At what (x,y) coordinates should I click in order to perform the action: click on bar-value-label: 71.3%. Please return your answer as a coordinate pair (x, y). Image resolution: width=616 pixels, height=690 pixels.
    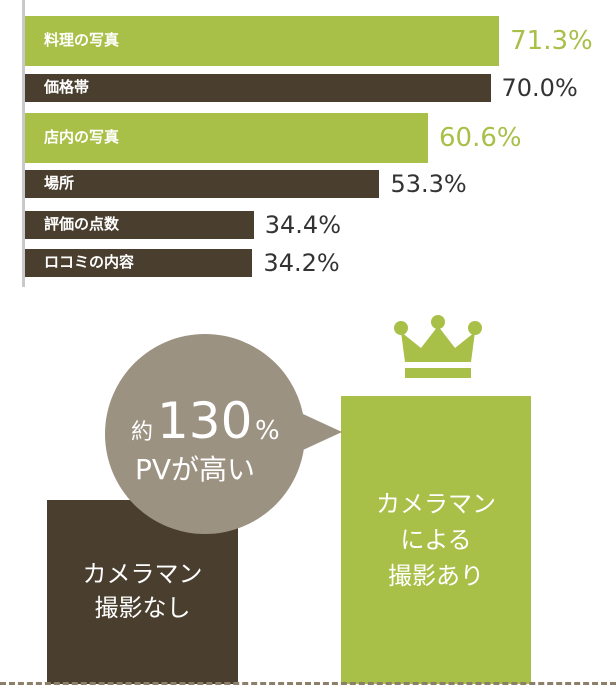
    Looking at the image, I should click on (551, 41).